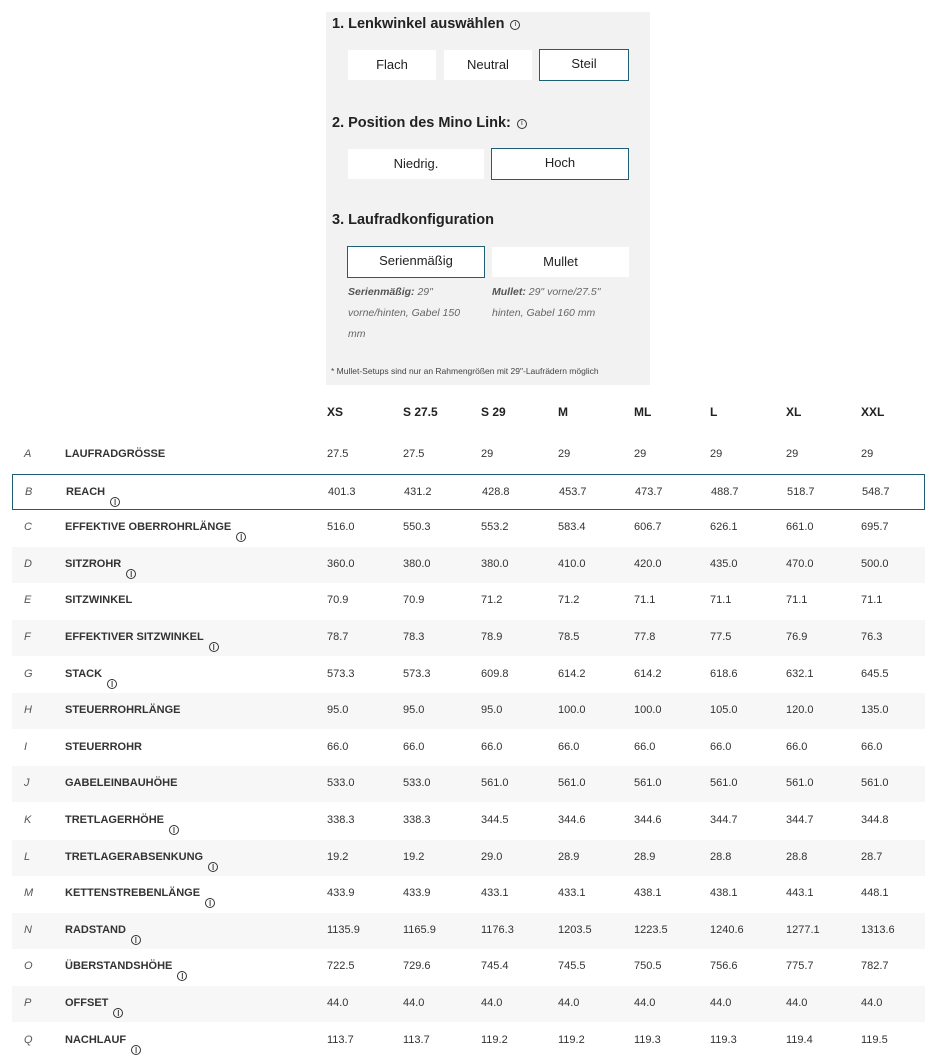  Describe the element at coordinates (645, 856) in the screenshot. I see `cell-value: 28.9` at that location.